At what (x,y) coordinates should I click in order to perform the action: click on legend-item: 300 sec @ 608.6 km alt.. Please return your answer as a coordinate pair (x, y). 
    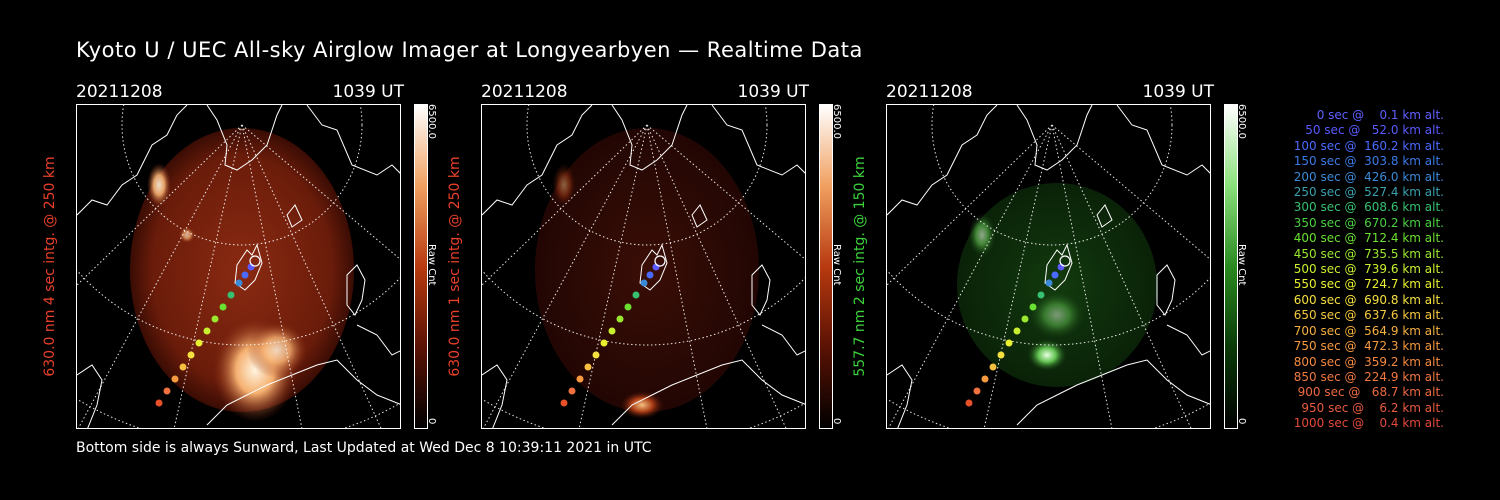
    Looking at the image, I should click on (1368, 207).